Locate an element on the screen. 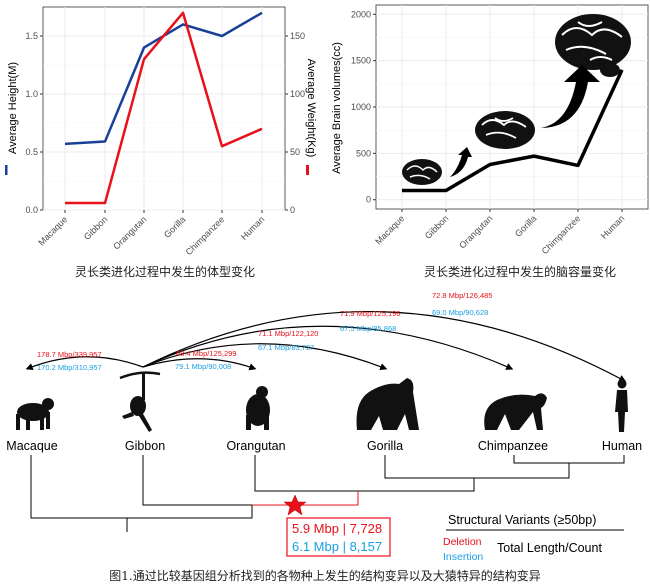  y-tick-label: 0.0 is located at coordinates (31, 210).